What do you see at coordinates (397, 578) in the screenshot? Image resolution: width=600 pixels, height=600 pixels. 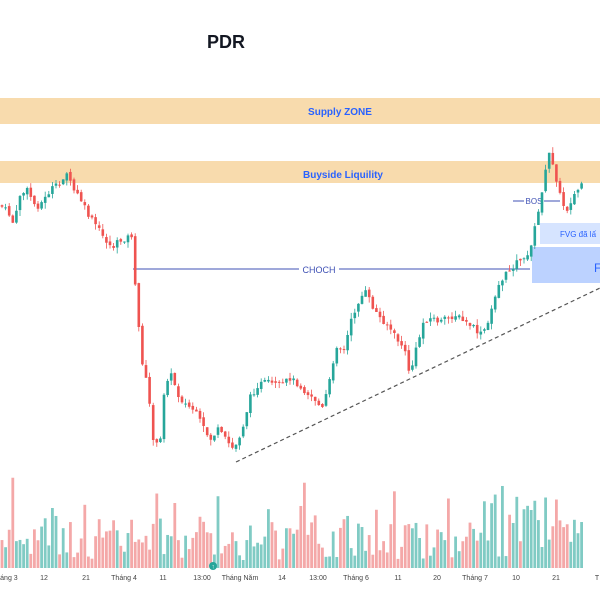 I see `x-tick-label: 11` at bounding box center [397, 578].